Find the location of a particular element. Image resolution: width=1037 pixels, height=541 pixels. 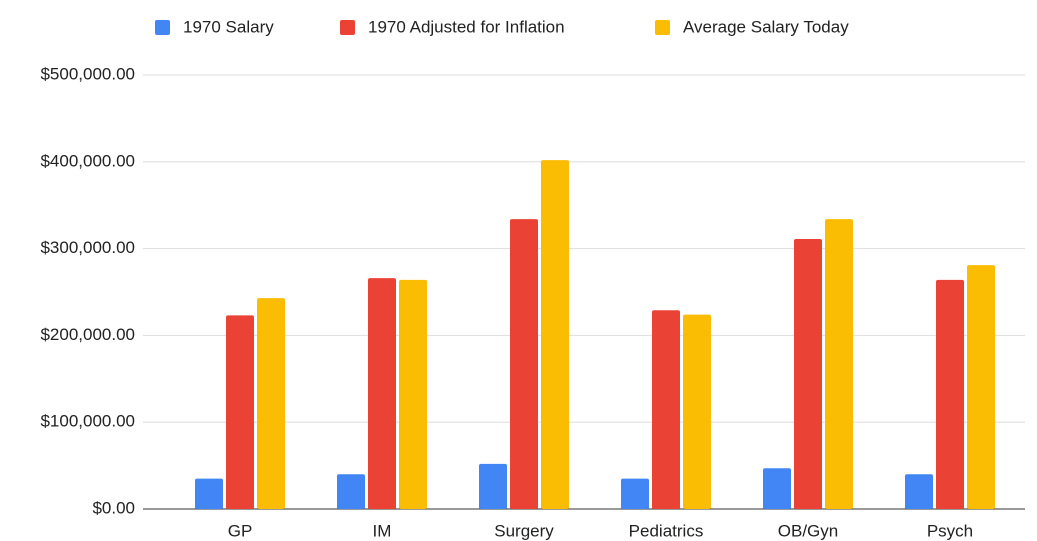

legend-label: 1970 Salary is located at coordinates (228, 26).